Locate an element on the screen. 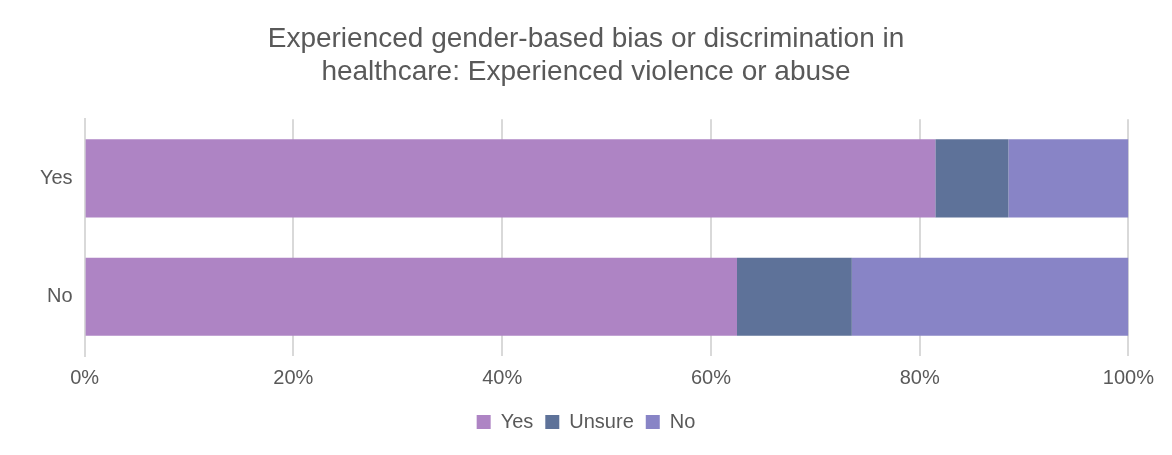  x-tick-label: 80% is located at coordinates (919, 376).